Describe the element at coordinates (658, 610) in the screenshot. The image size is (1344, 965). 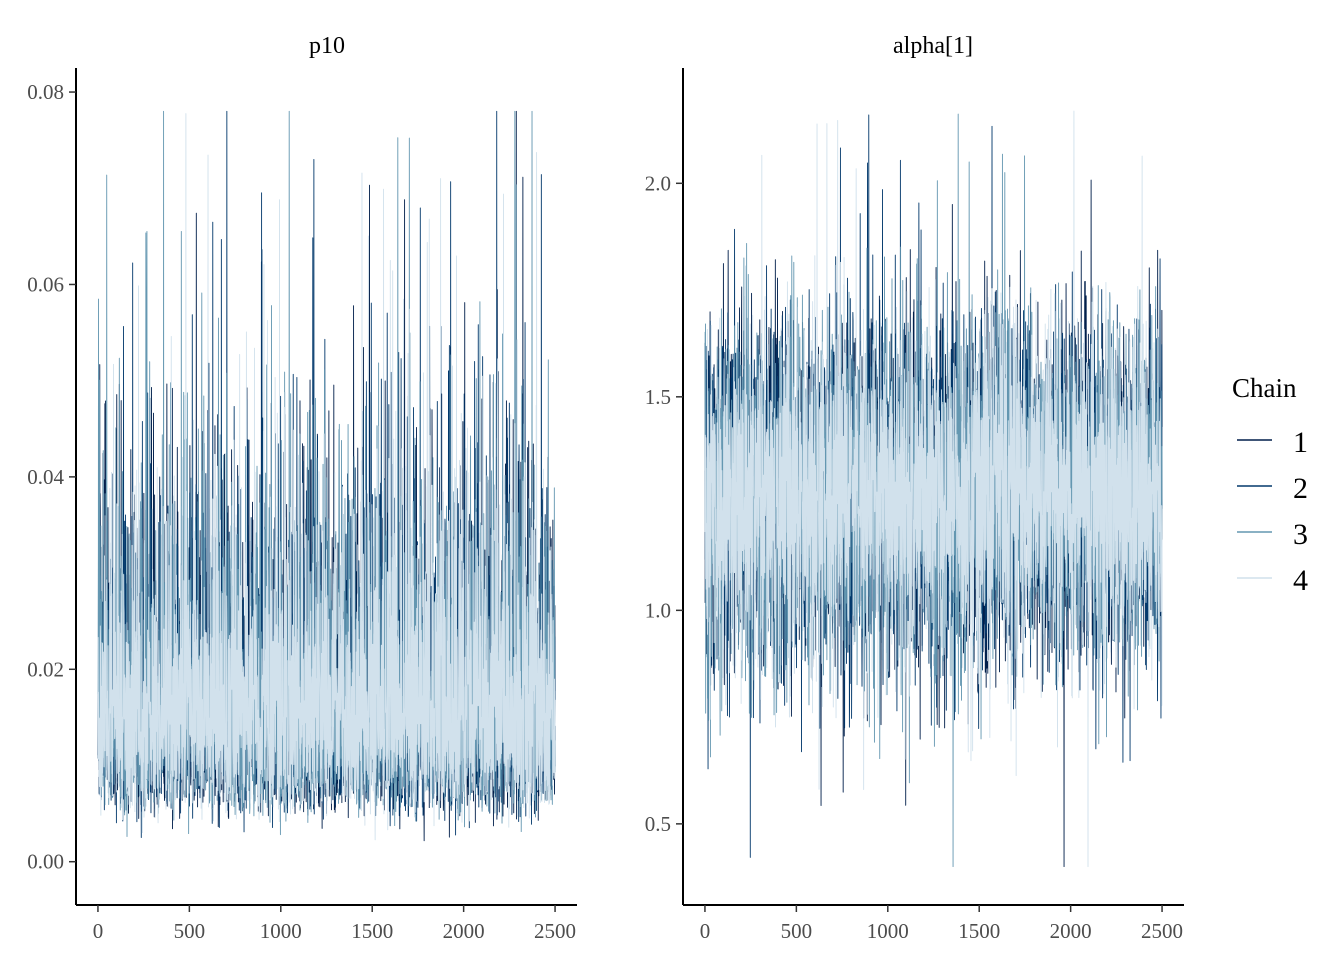
I see `y-tick-label: 1.0` at that location.